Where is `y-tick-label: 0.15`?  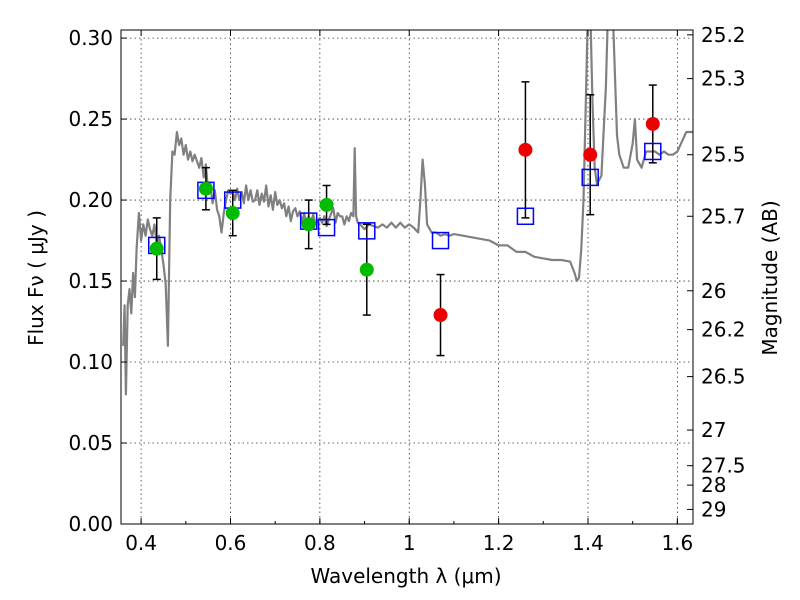 y-tick-label: 0.15 is located at coordinates (90, 281).